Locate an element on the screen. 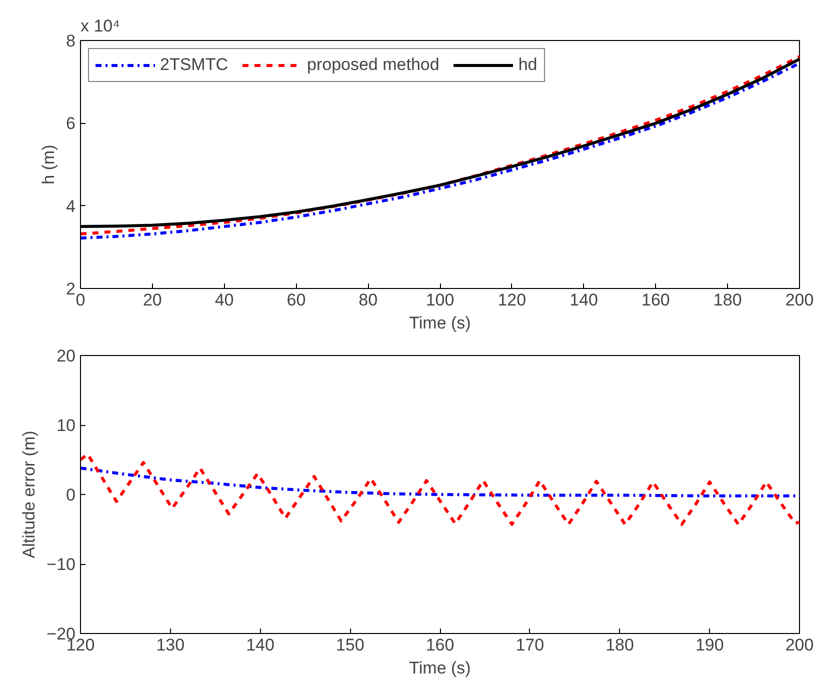 Image resolution: width=829 pixels, height=695 pixels. y-tick-label: 20 is located at coordinates (66, 356).